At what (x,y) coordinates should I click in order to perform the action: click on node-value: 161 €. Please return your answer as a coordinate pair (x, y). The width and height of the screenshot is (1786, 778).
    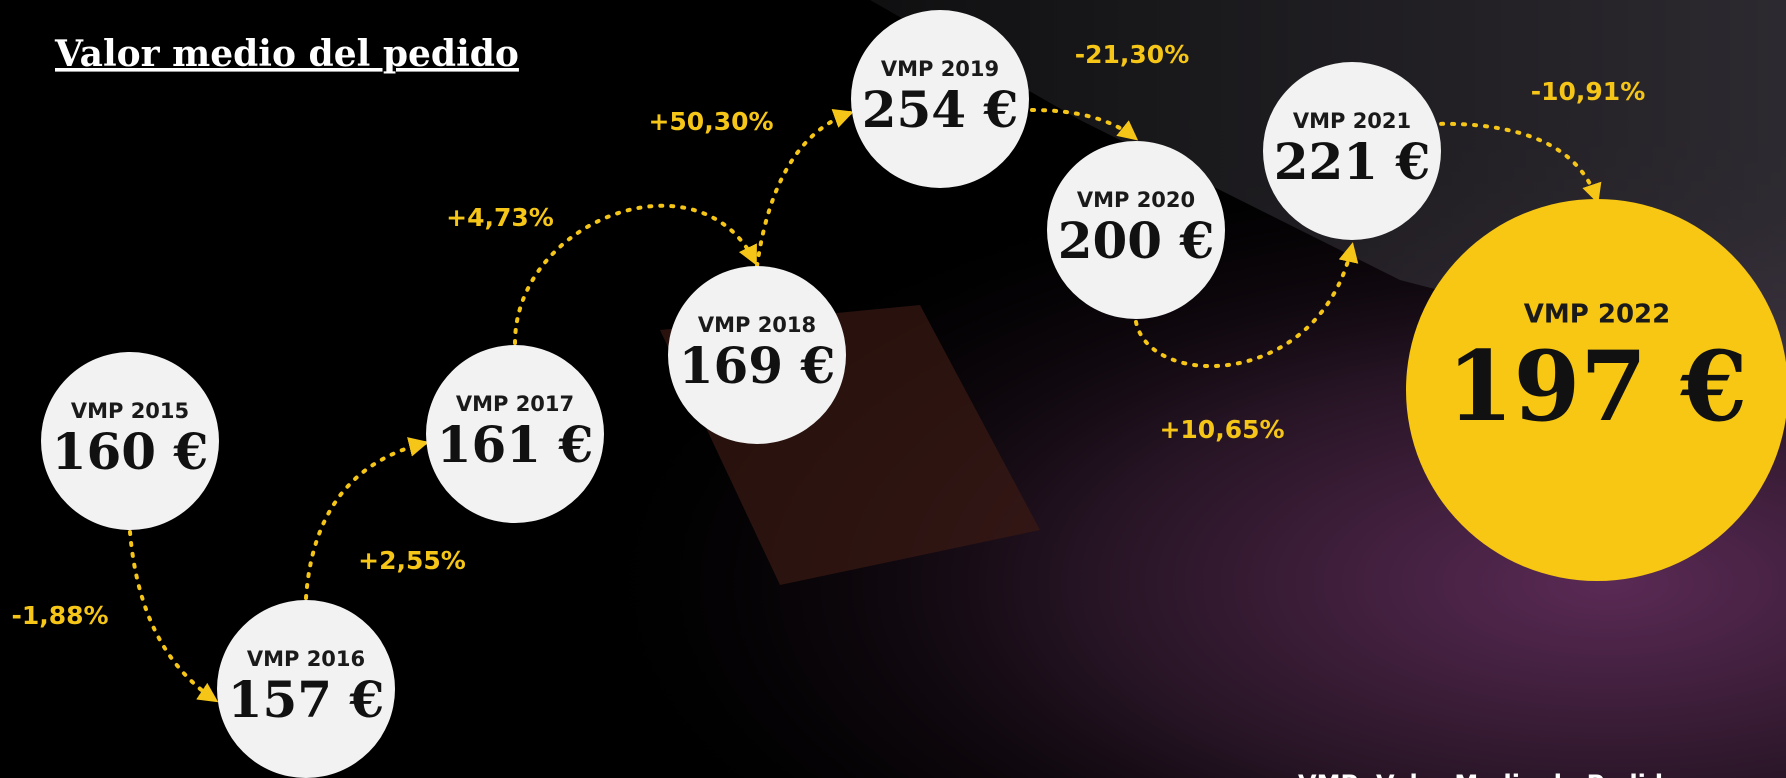
    Looking at the image, I should click on (515, 444).